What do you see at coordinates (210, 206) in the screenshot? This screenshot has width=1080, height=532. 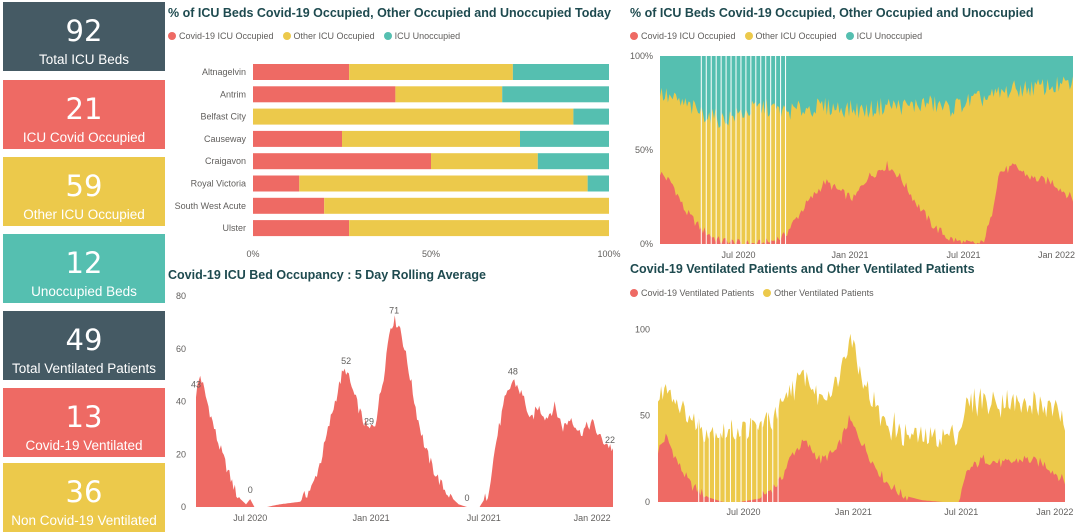 I see `category-label: South West Acute` at bounding box center [210, 206].